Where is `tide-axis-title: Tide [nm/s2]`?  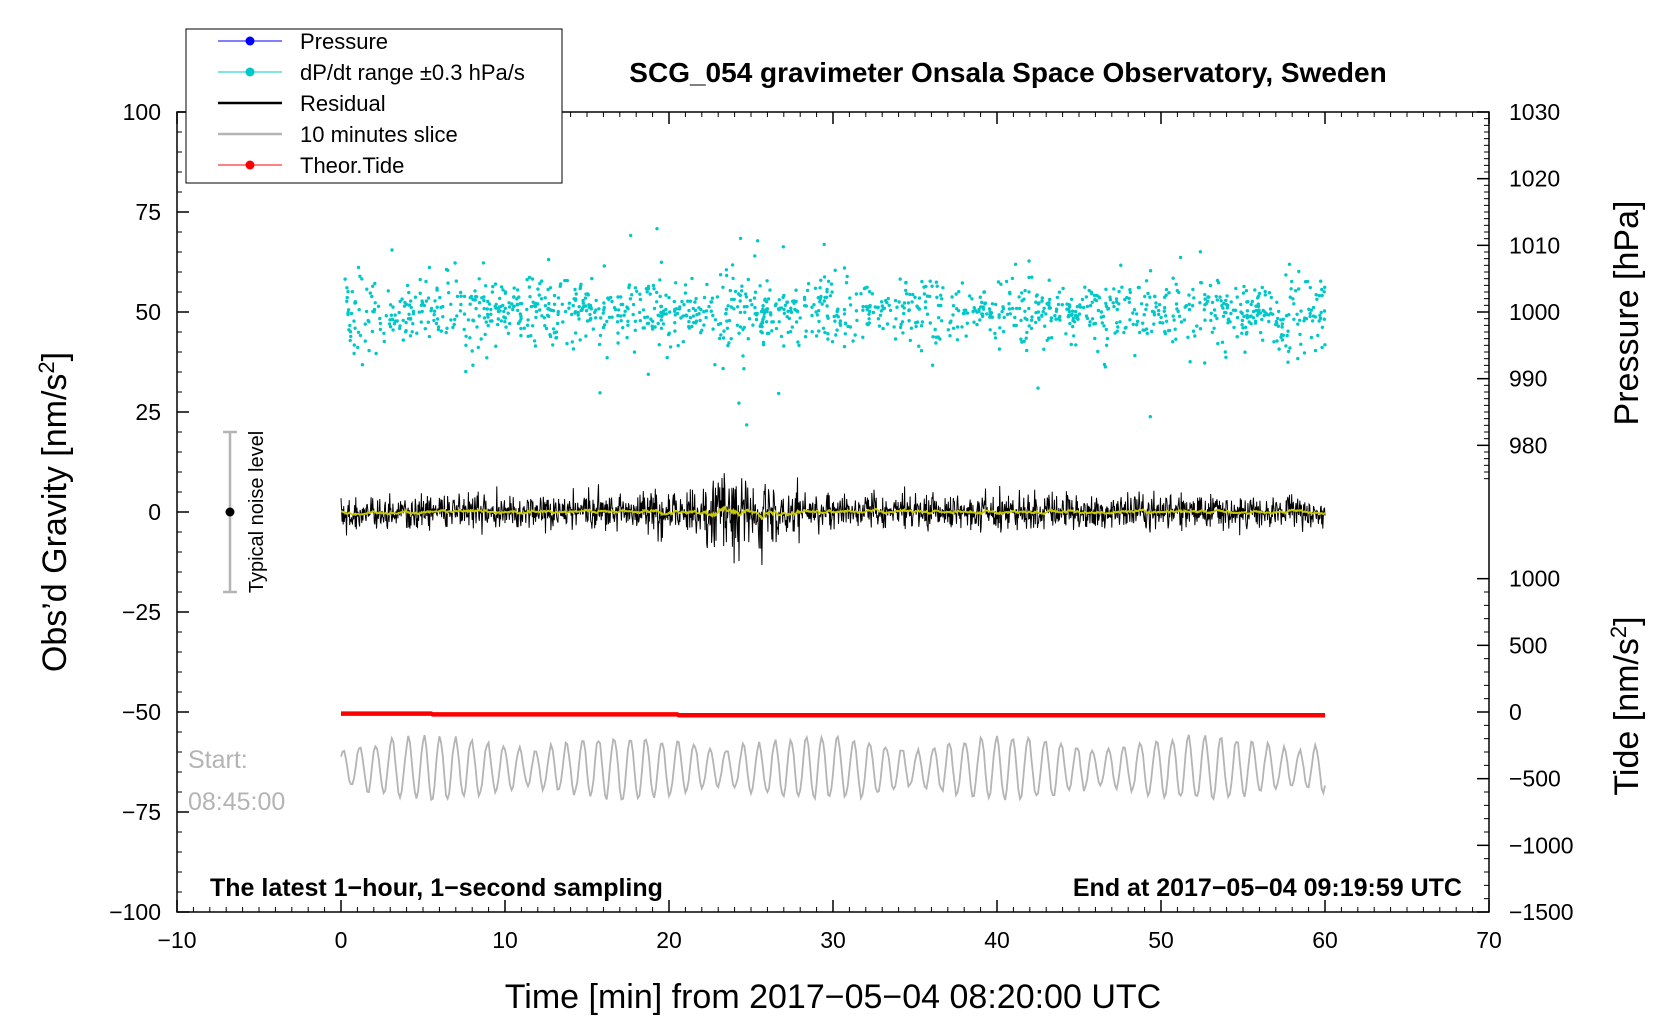 tide-axis-title: Tide [nm/s2] is located at coordinates (1626, 705).